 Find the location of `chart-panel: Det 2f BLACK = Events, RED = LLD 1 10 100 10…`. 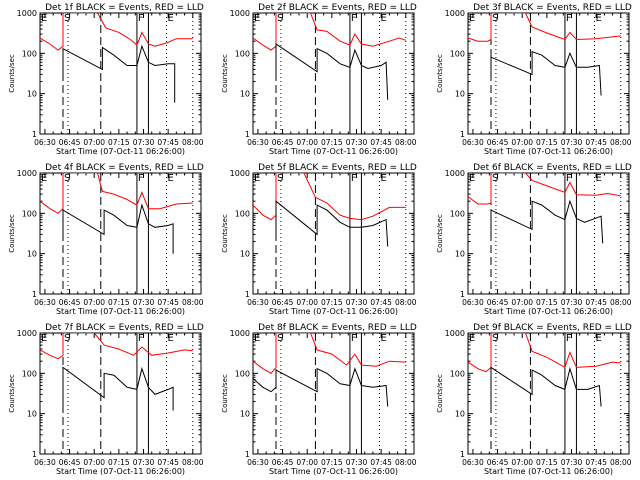

chart-panel: Det 2f BLACK = Events, RED = LLD 1 10 100 10… is located at coordinates (319, 79).